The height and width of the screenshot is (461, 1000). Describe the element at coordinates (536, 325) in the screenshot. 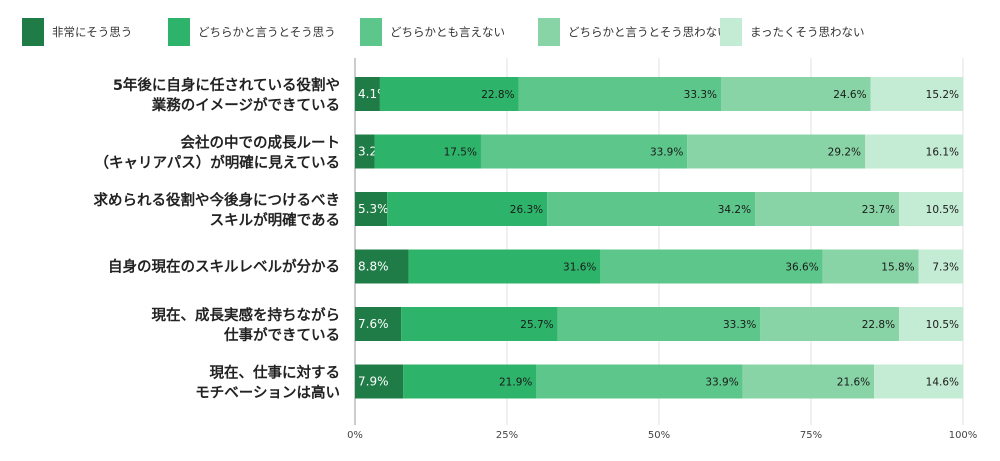

I see `data-label: 25.7%` at that location.